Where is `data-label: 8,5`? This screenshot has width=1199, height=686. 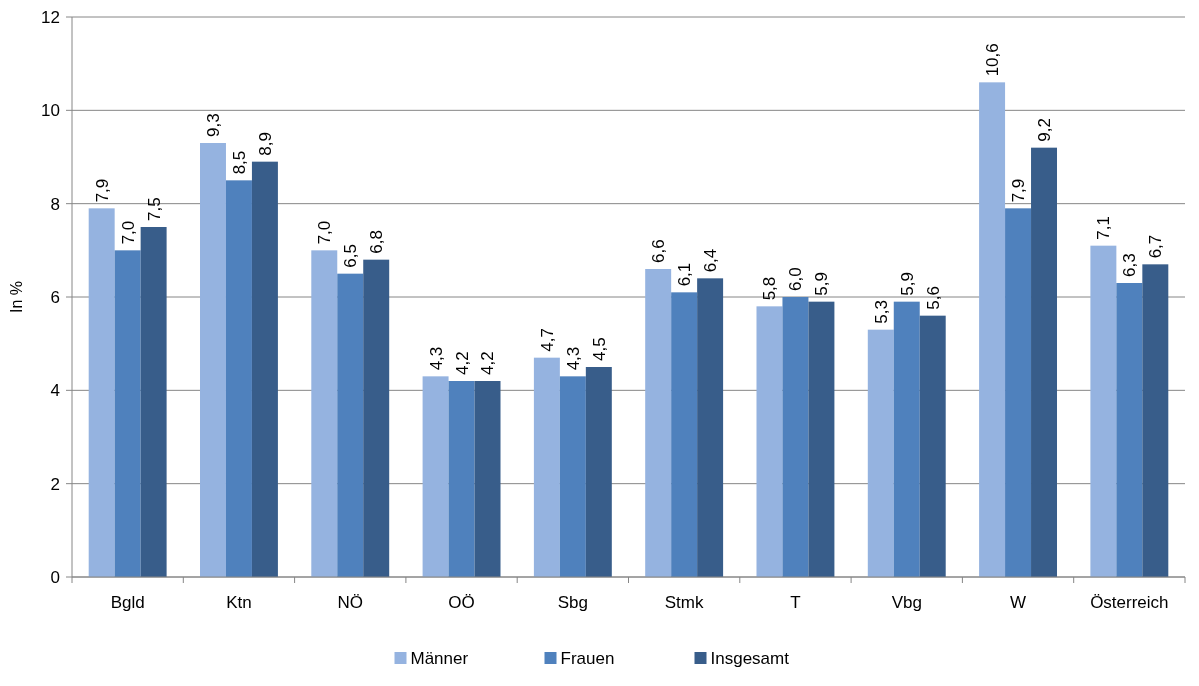 data-label: 8,5 is located at coordinates (239, 162).